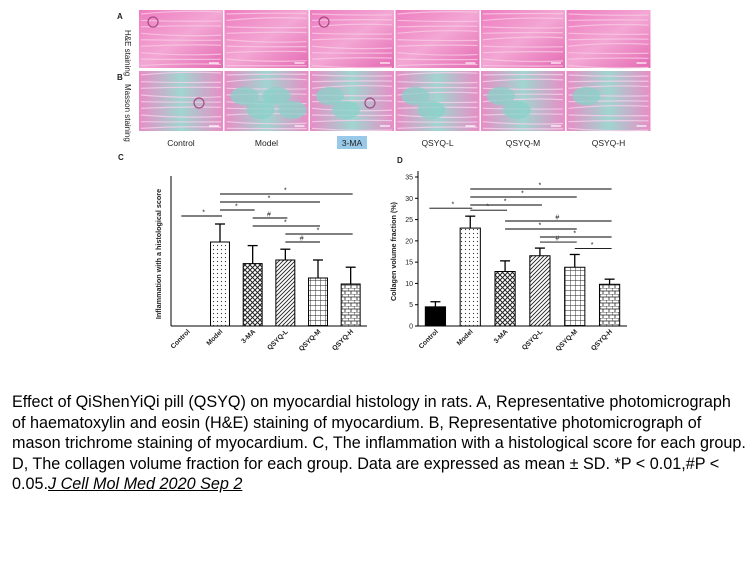 The height and width of the screenshot is (567, 756). I want to click on he-micrograph-qsyq-h, so click(608, 39).